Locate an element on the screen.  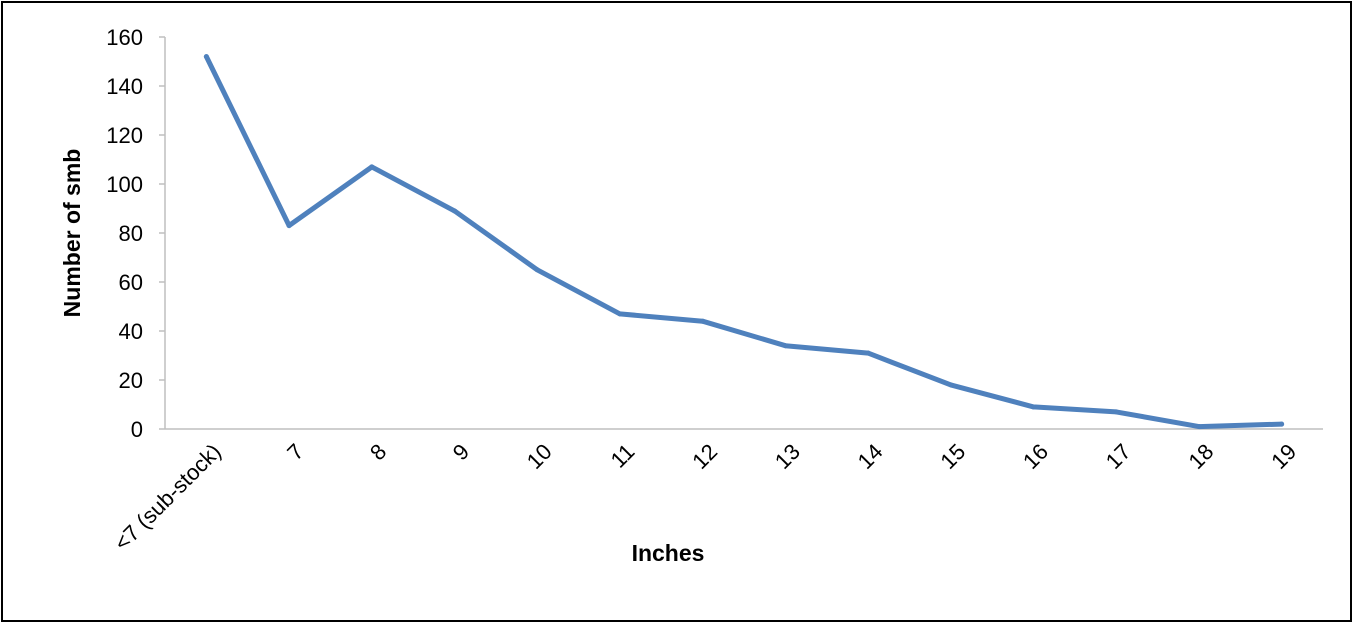
x-axis-title: Inches is located at coordinates (668, 553).